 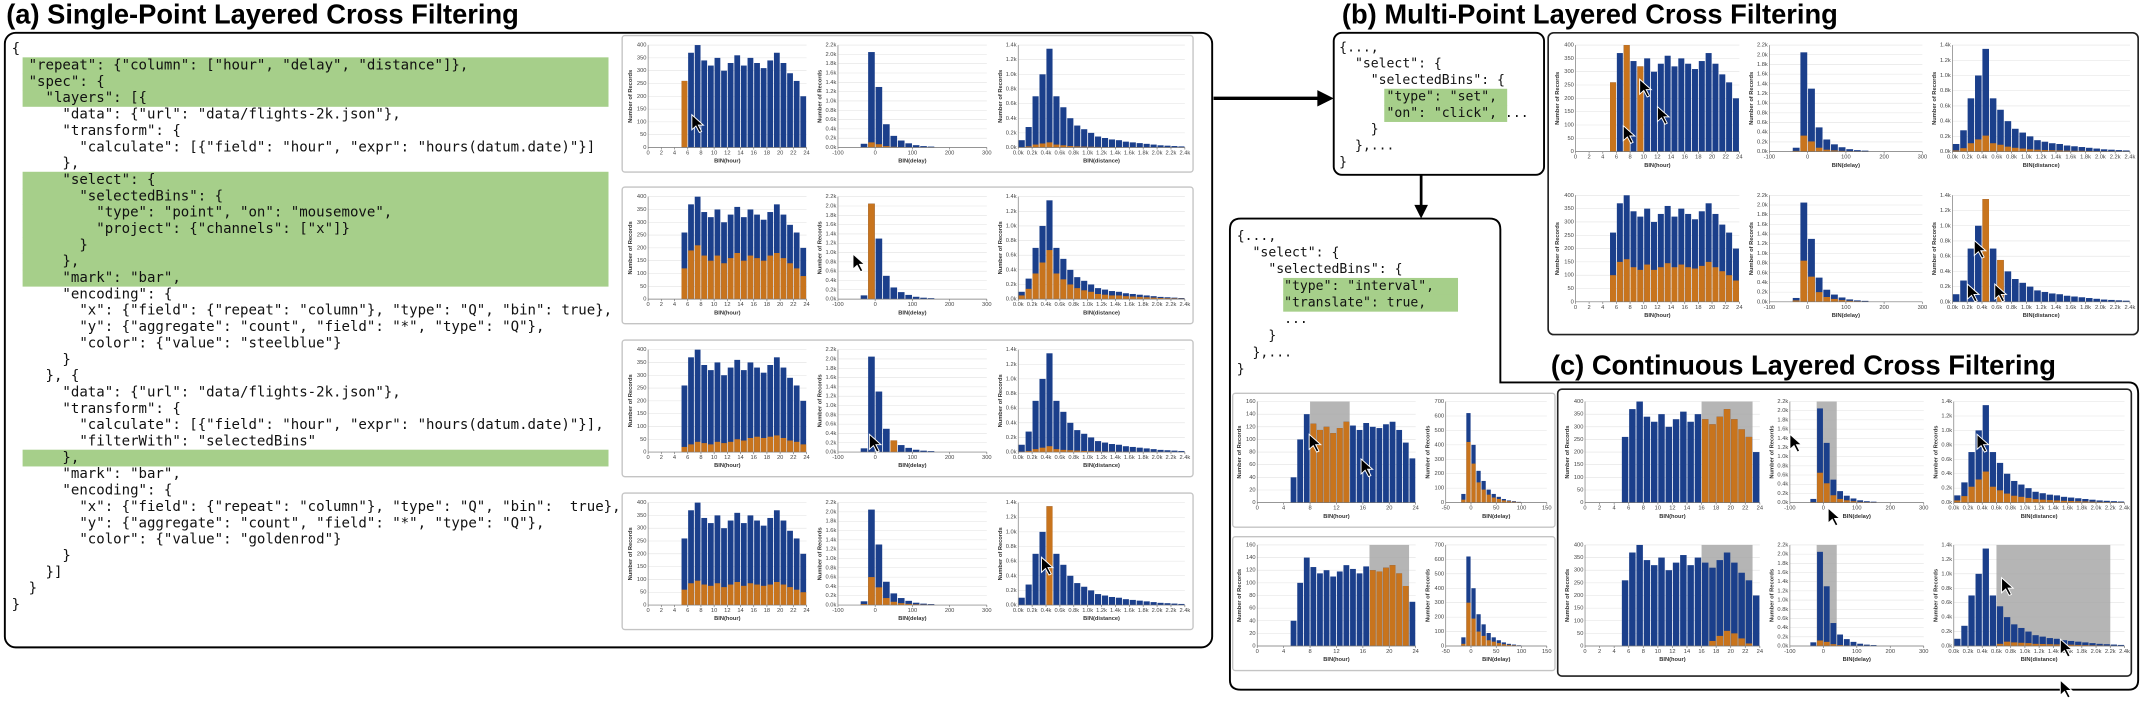 What do you see at coordinates (1011, 532) in the screenshot?
I see `y-tick-label: 1.0k` at bounding box center [1011, 532].